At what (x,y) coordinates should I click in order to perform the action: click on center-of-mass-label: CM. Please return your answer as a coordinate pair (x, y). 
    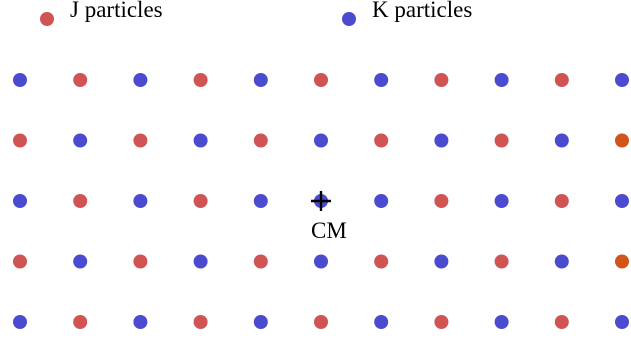
    Looking at the image, I should click on (329, 230).